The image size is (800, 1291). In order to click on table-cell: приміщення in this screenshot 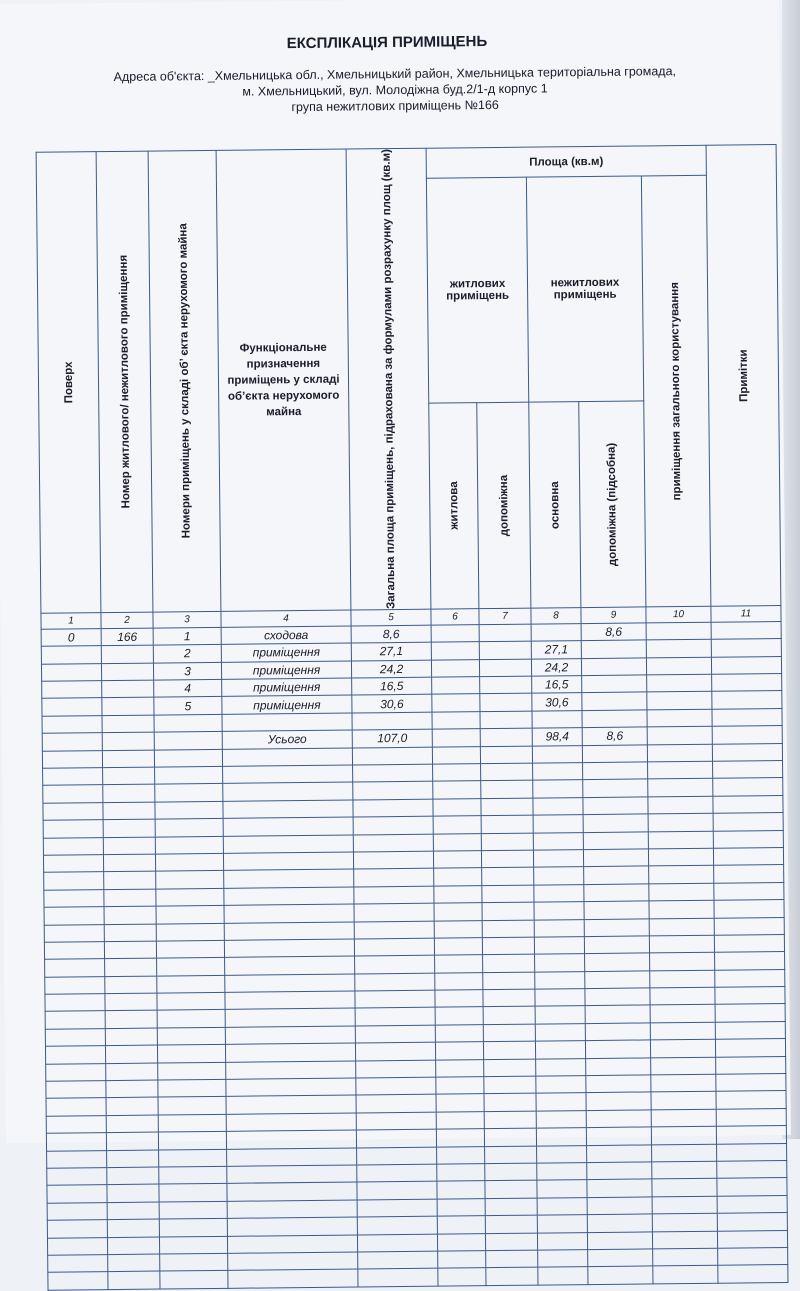, I will do `click(286, 705)`.